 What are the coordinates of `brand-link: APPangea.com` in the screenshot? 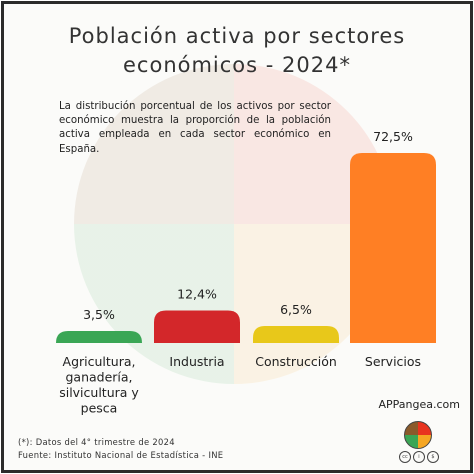 It's located at (419, 404).